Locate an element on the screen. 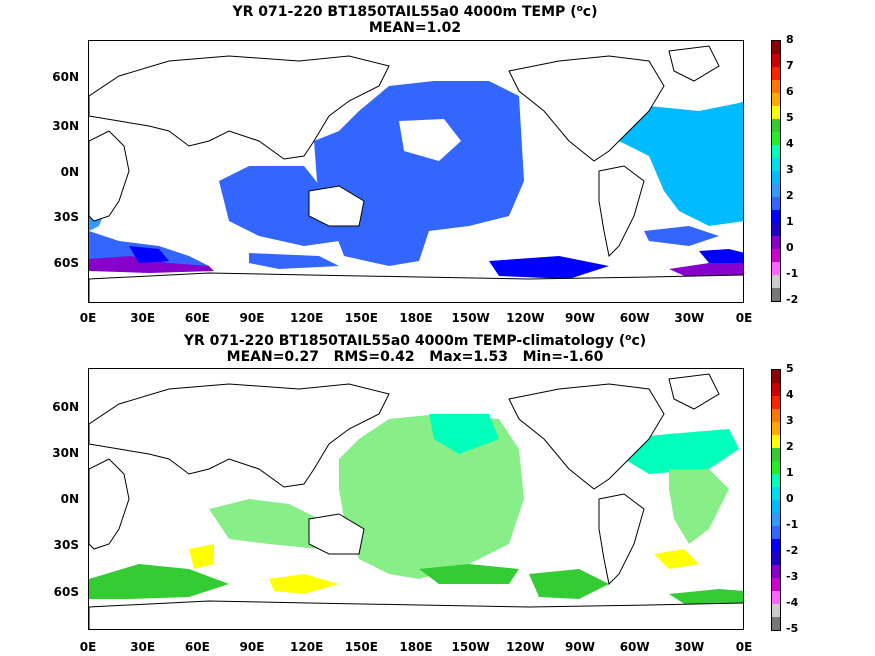 The image size is (875, 656). map1-colorbar is located at coordinates (776, 171).